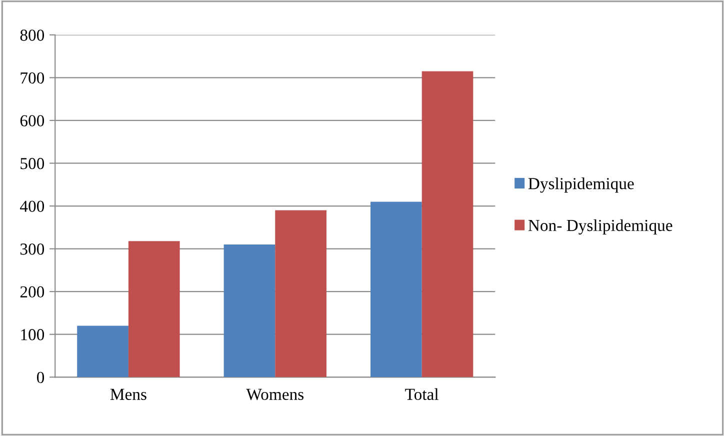 The width and height of the screenshot is (725, 436). What do you see at coordinates (421, 394) in the screenshot?
I see `x-tick-label: Total` at bounding box center [421, 394].